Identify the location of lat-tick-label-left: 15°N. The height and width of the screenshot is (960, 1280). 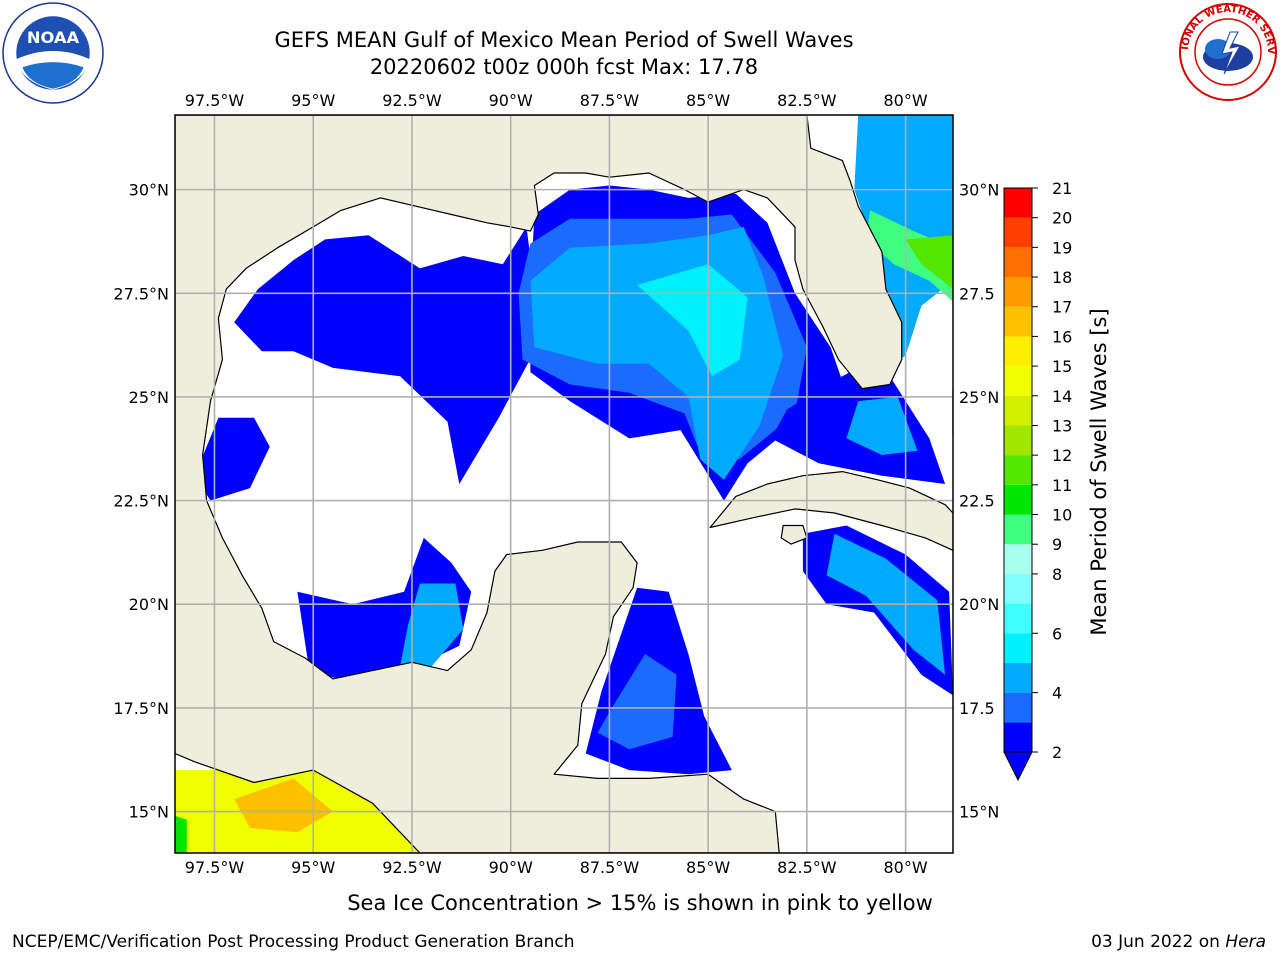
(149, 812).